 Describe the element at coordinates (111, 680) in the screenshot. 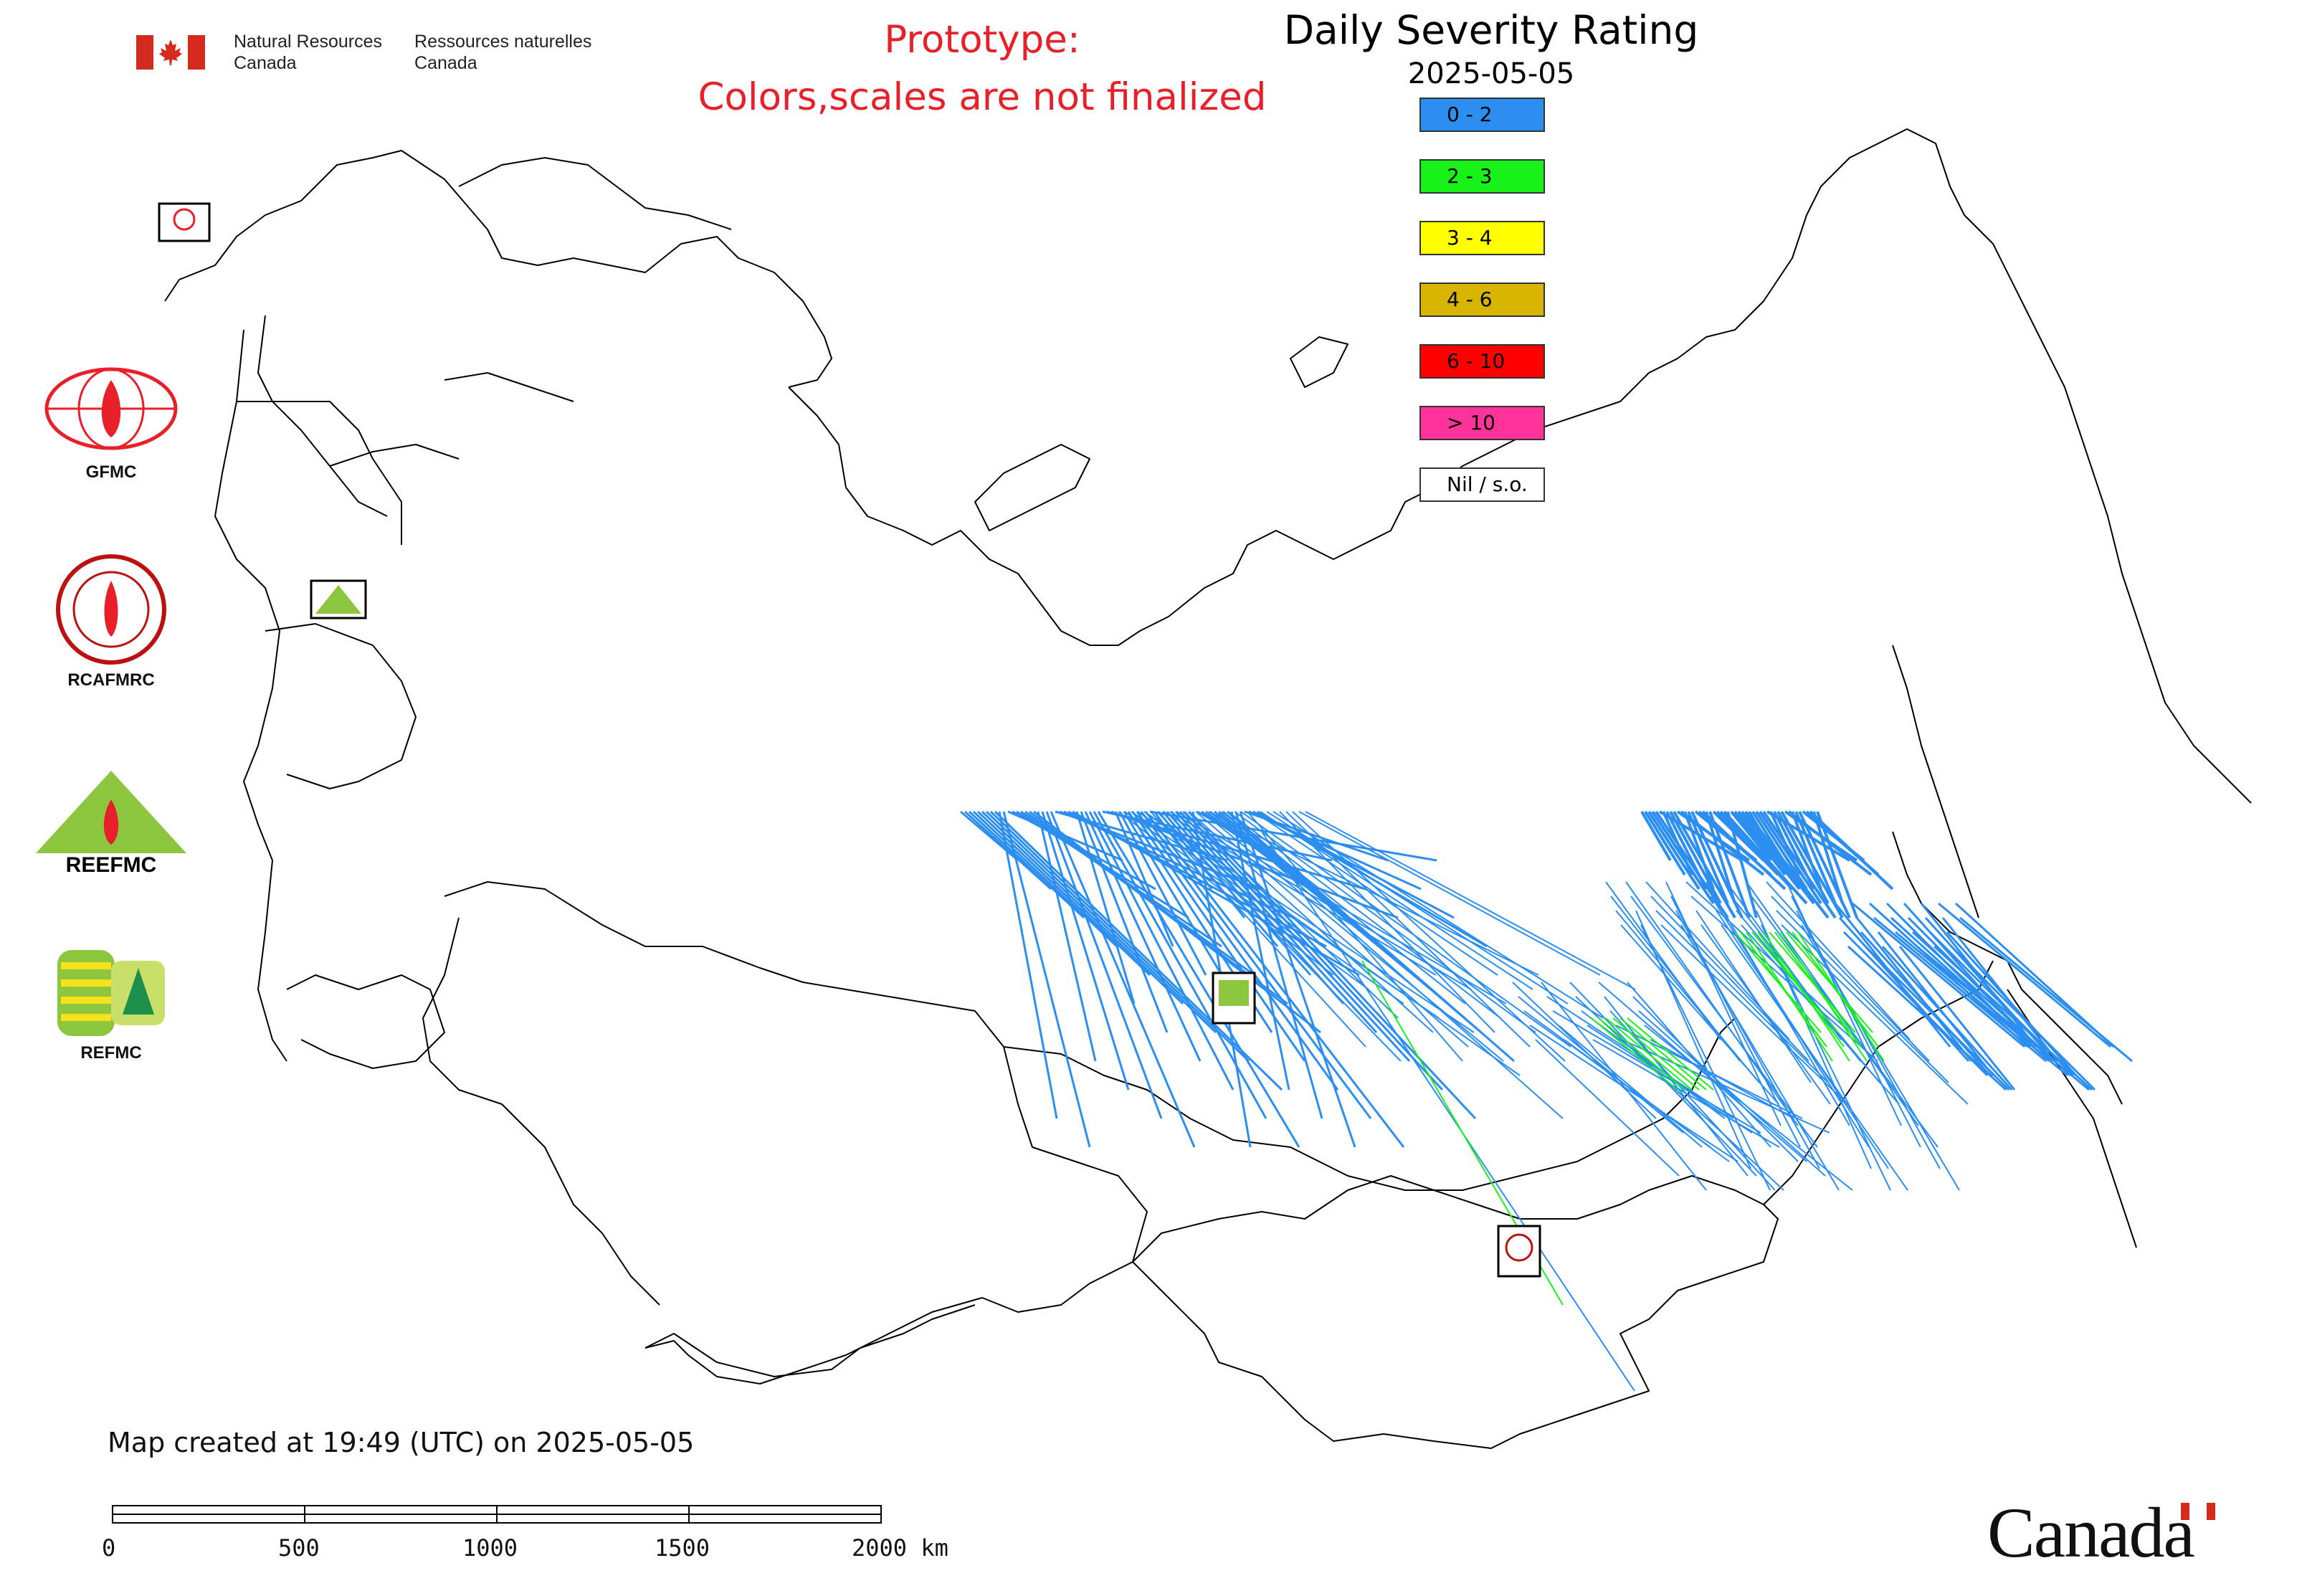

I see `rcafmrc-caption: RCAFMRC` at that location.